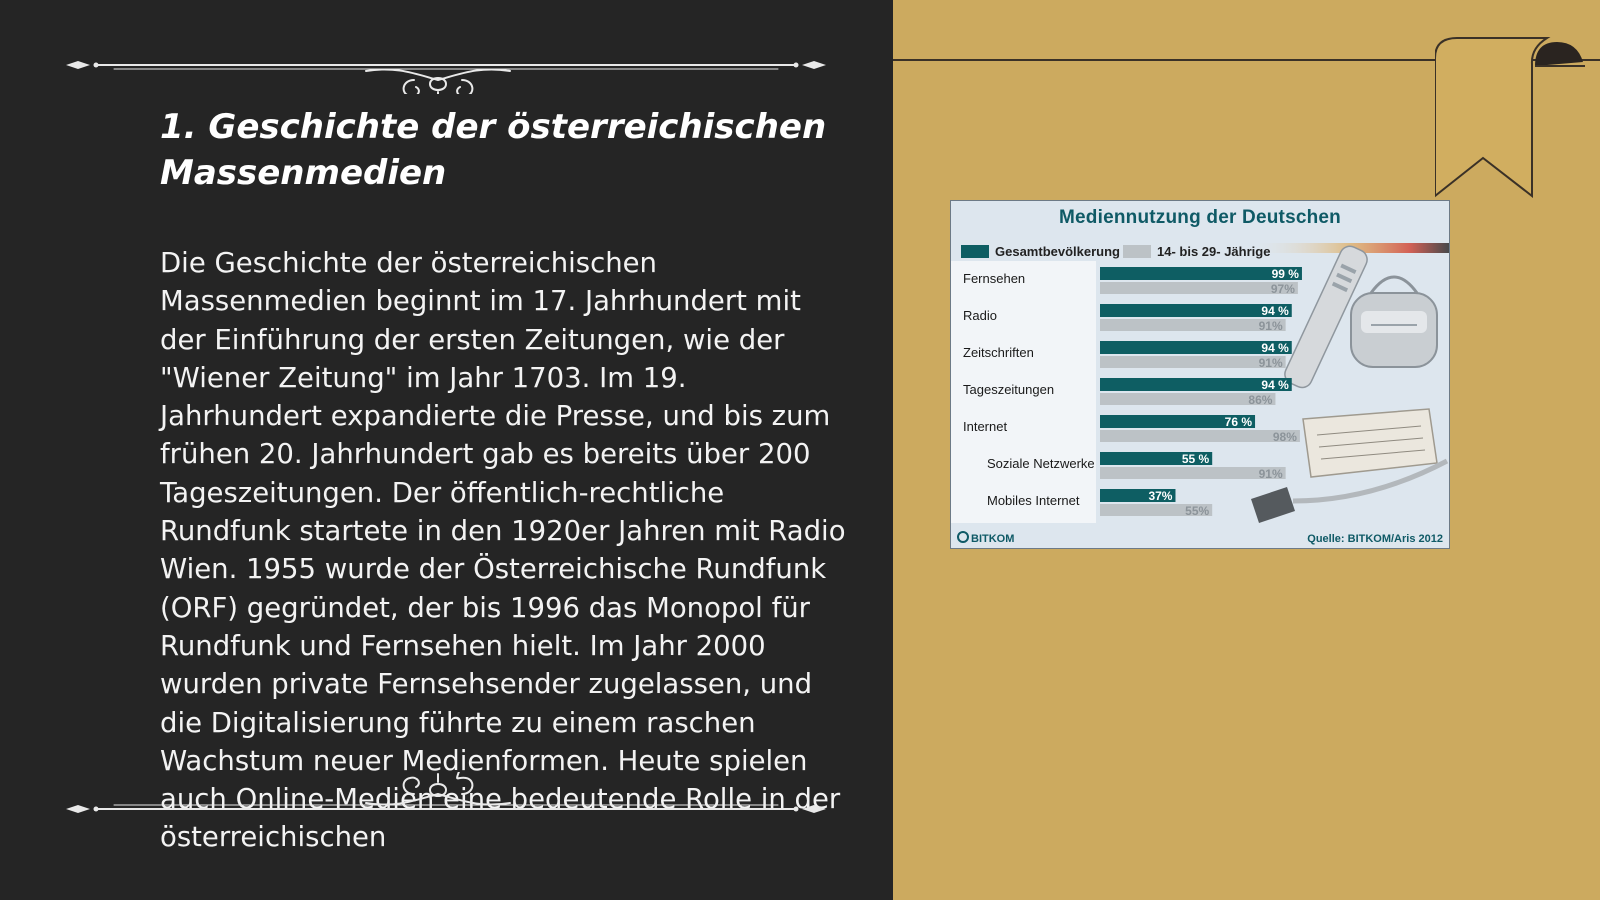 The width and height of the screenshot is (1600, 900). I want to click on legend-swatch-primary, so click(975, 251).